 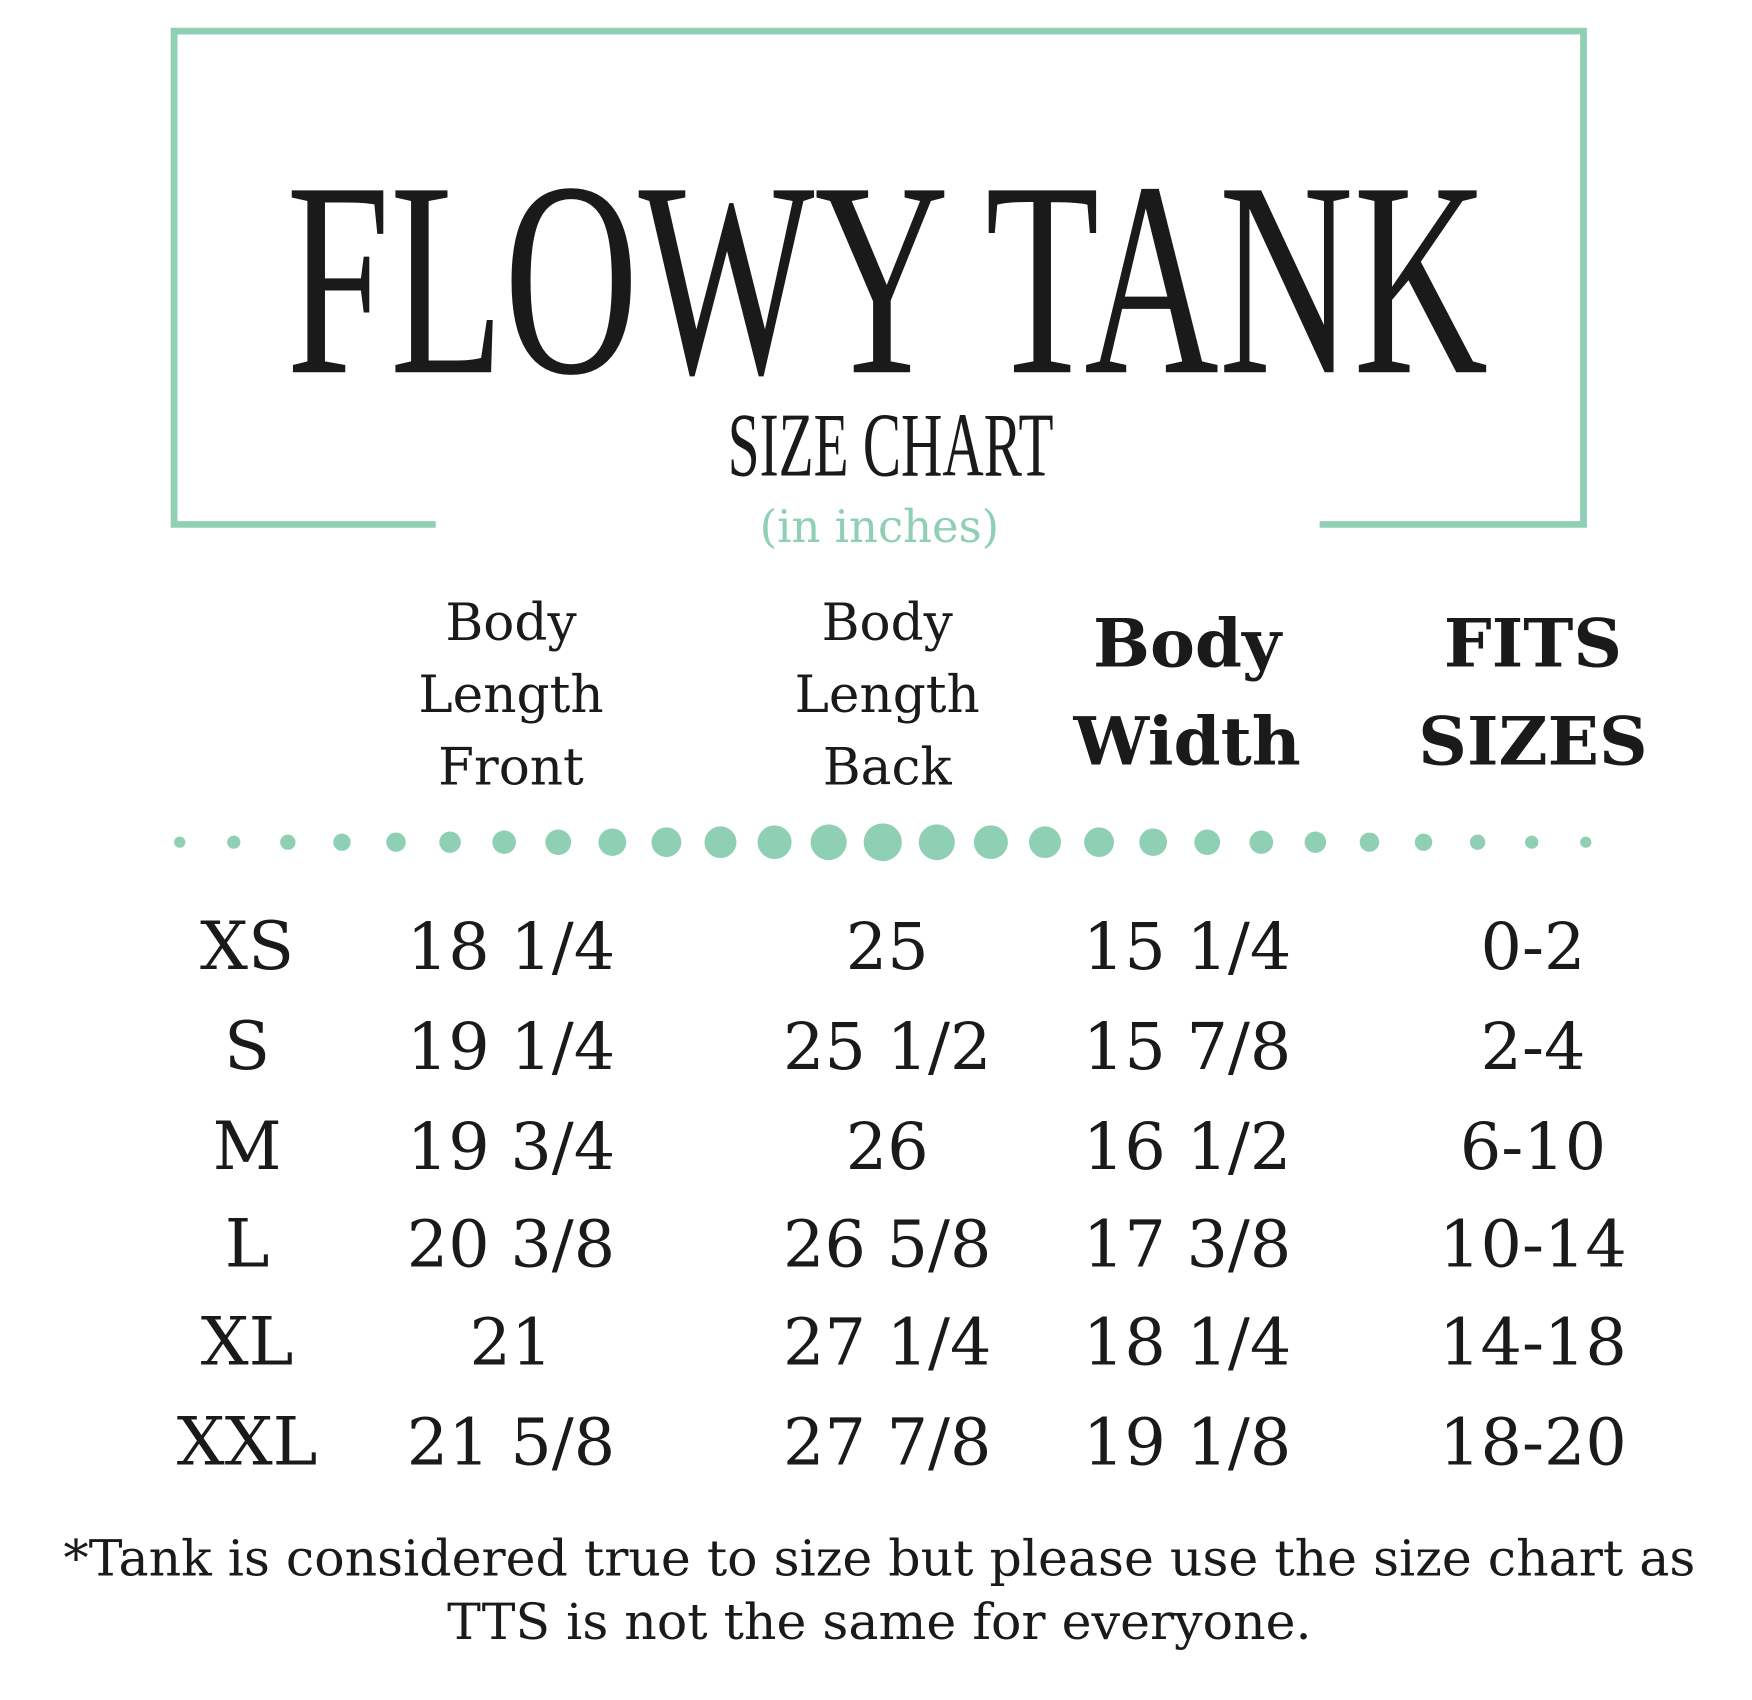 What do you see at coordinates (880, 527) in the screenshot?
I see `unit-note: (in inches)` at bounding box center [880, 527].